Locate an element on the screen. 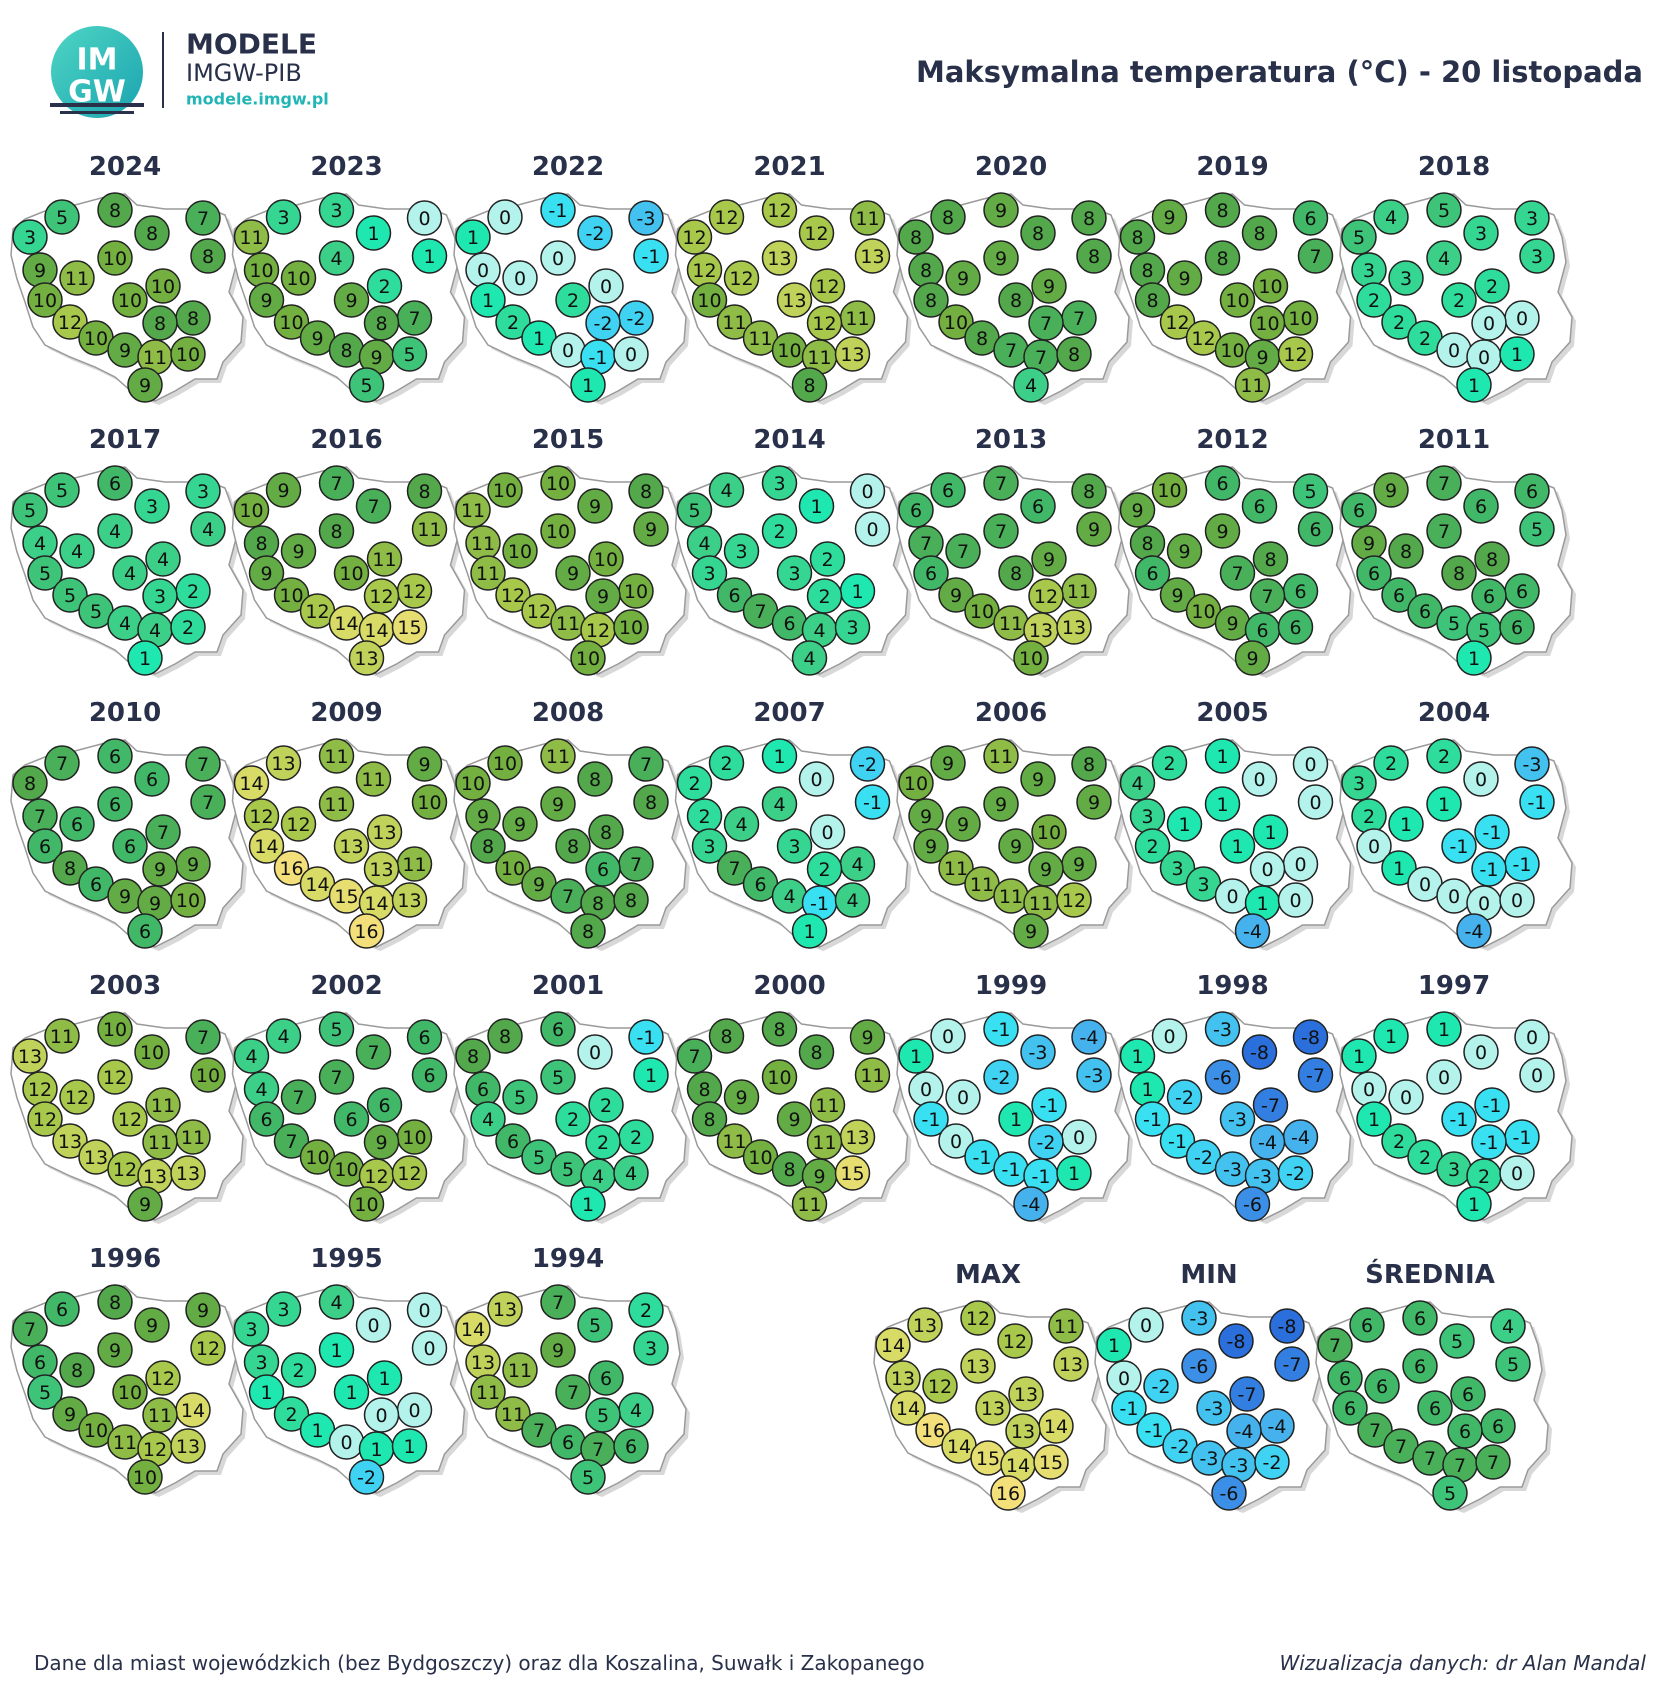 Image resolution: width=1680 pixels, height=1684 pixels. map-title: MIN is located at coordinates (1208, 1275).